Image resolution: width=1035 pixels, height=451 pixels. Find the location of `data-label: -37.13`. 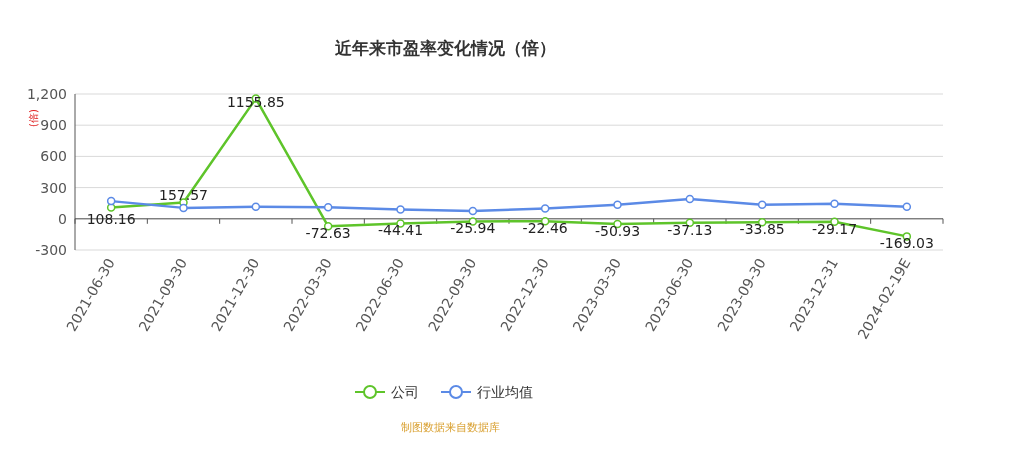

data-label: -37.13 is located at coordinates (690, 229).